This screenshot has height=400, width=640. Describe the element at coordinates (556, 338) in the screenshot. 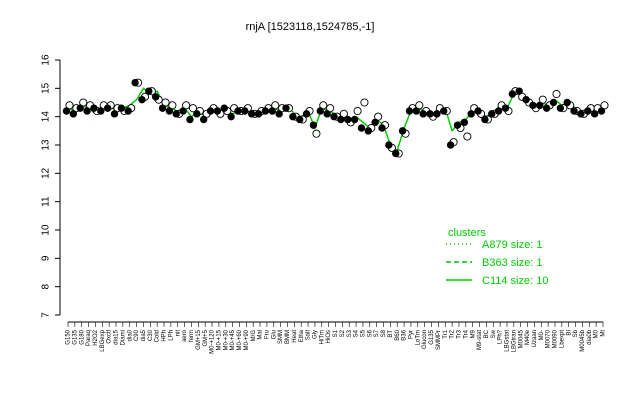

I see `x-tick-label: M0090` at that location.